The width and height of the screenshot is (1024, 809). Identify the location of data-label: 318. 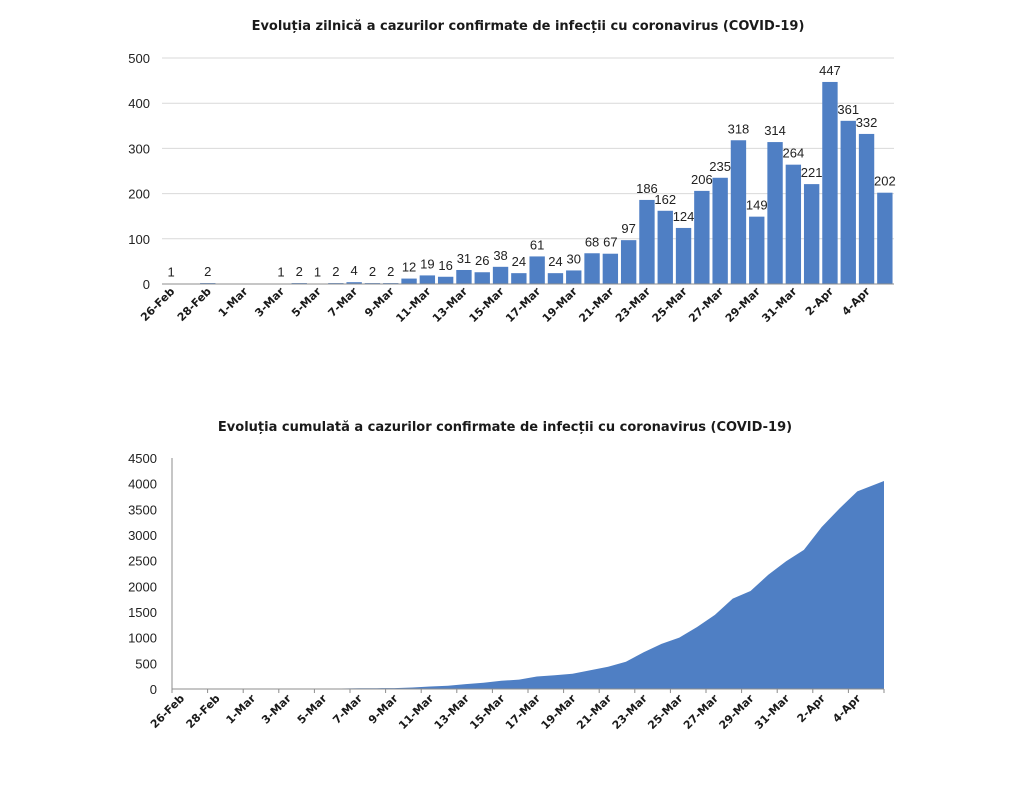
(739, 128).